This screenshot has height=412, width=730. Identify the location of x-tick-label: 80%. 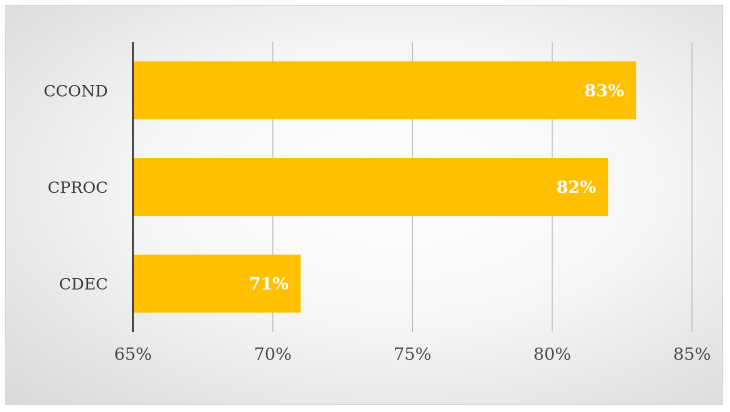
(552, 355).